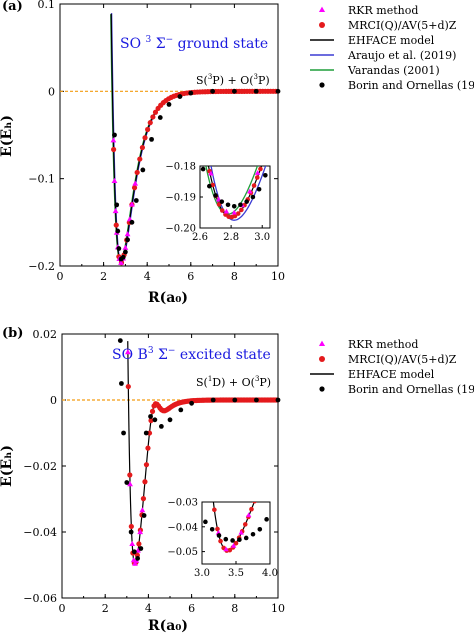 The image size is (474, 635). Describe the element at coordinates (60, 276) in the screenshot. I see `x-tick-label: 0` at that location.